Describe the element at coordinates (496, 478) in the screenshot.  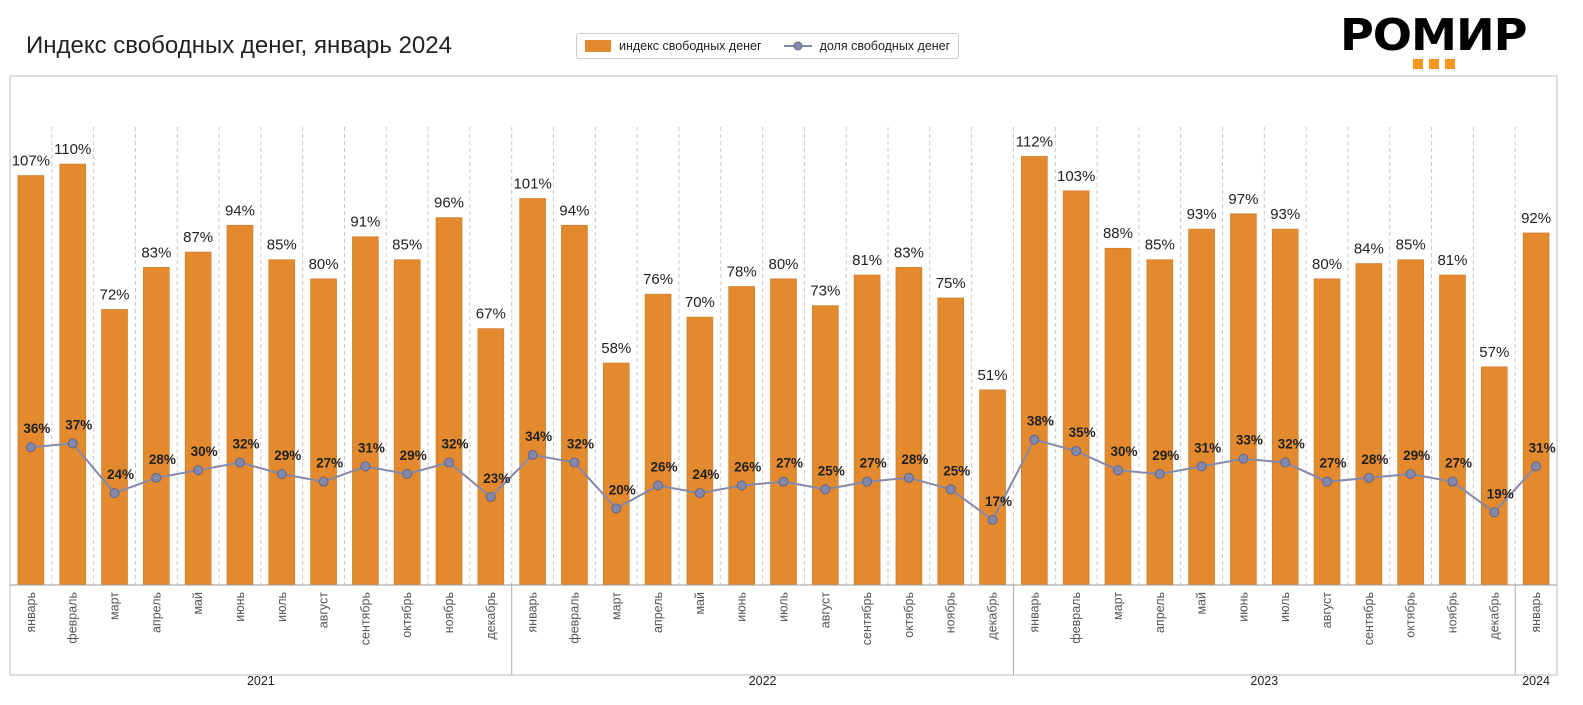
I see `line-value-label: 23%` at that location.